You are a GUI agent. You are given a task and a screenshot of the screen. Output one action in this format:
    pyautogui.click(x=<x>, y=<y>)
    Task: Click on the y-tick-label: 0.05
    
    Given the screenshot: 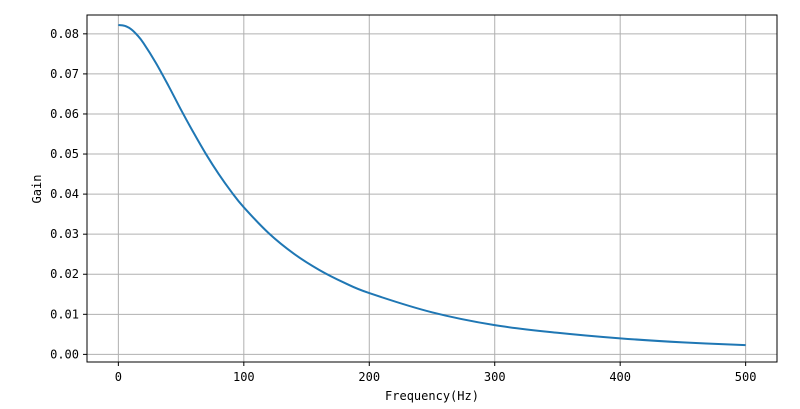 What is the action you would take?
    pyautogui.click(x=64, y=154)
    